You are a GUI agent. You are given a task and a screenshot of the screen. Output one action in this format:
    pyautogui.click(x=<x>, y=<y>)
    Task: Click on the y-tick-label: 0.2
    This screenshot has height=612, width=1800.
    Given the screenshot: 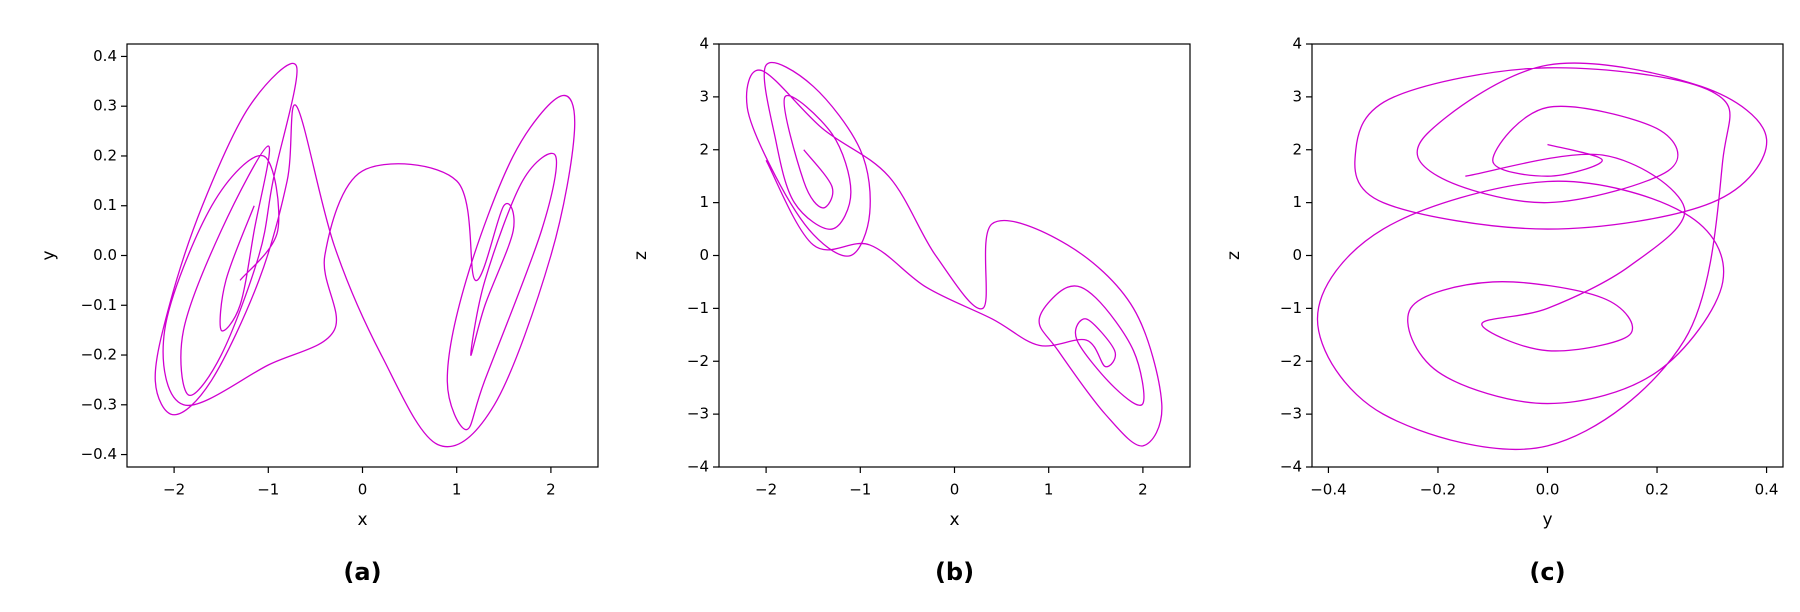 What is the action you would take?
    pyautogui.click(x=105, y=155)
    